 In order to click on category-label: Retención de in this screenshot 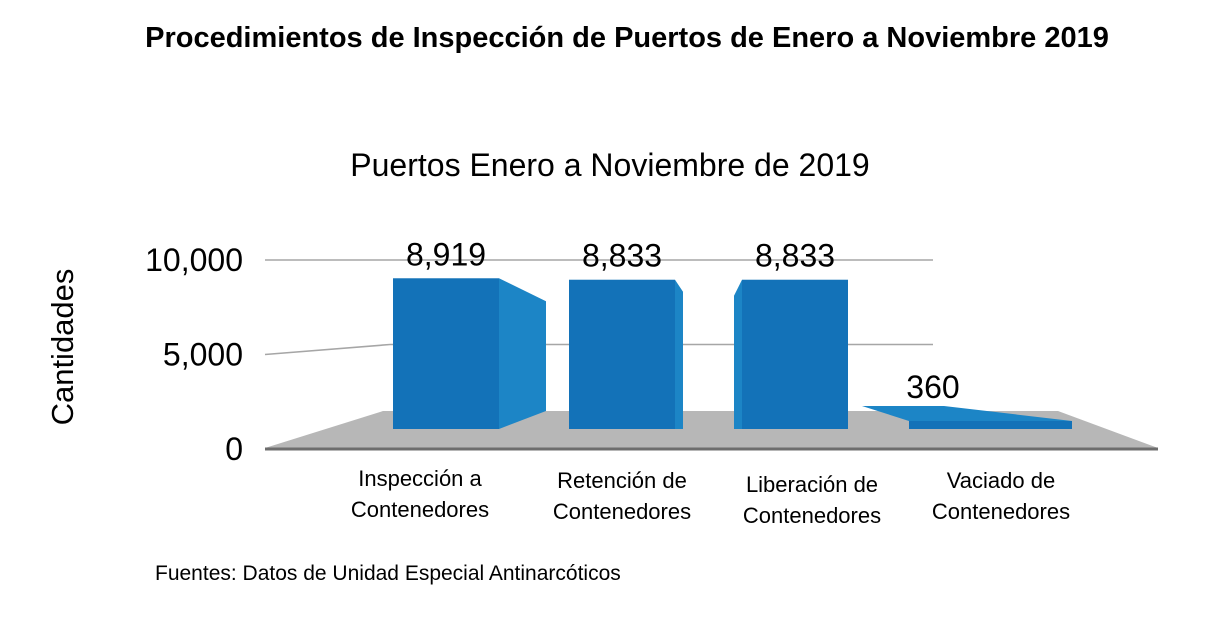, I will do `click(622, 480)`.